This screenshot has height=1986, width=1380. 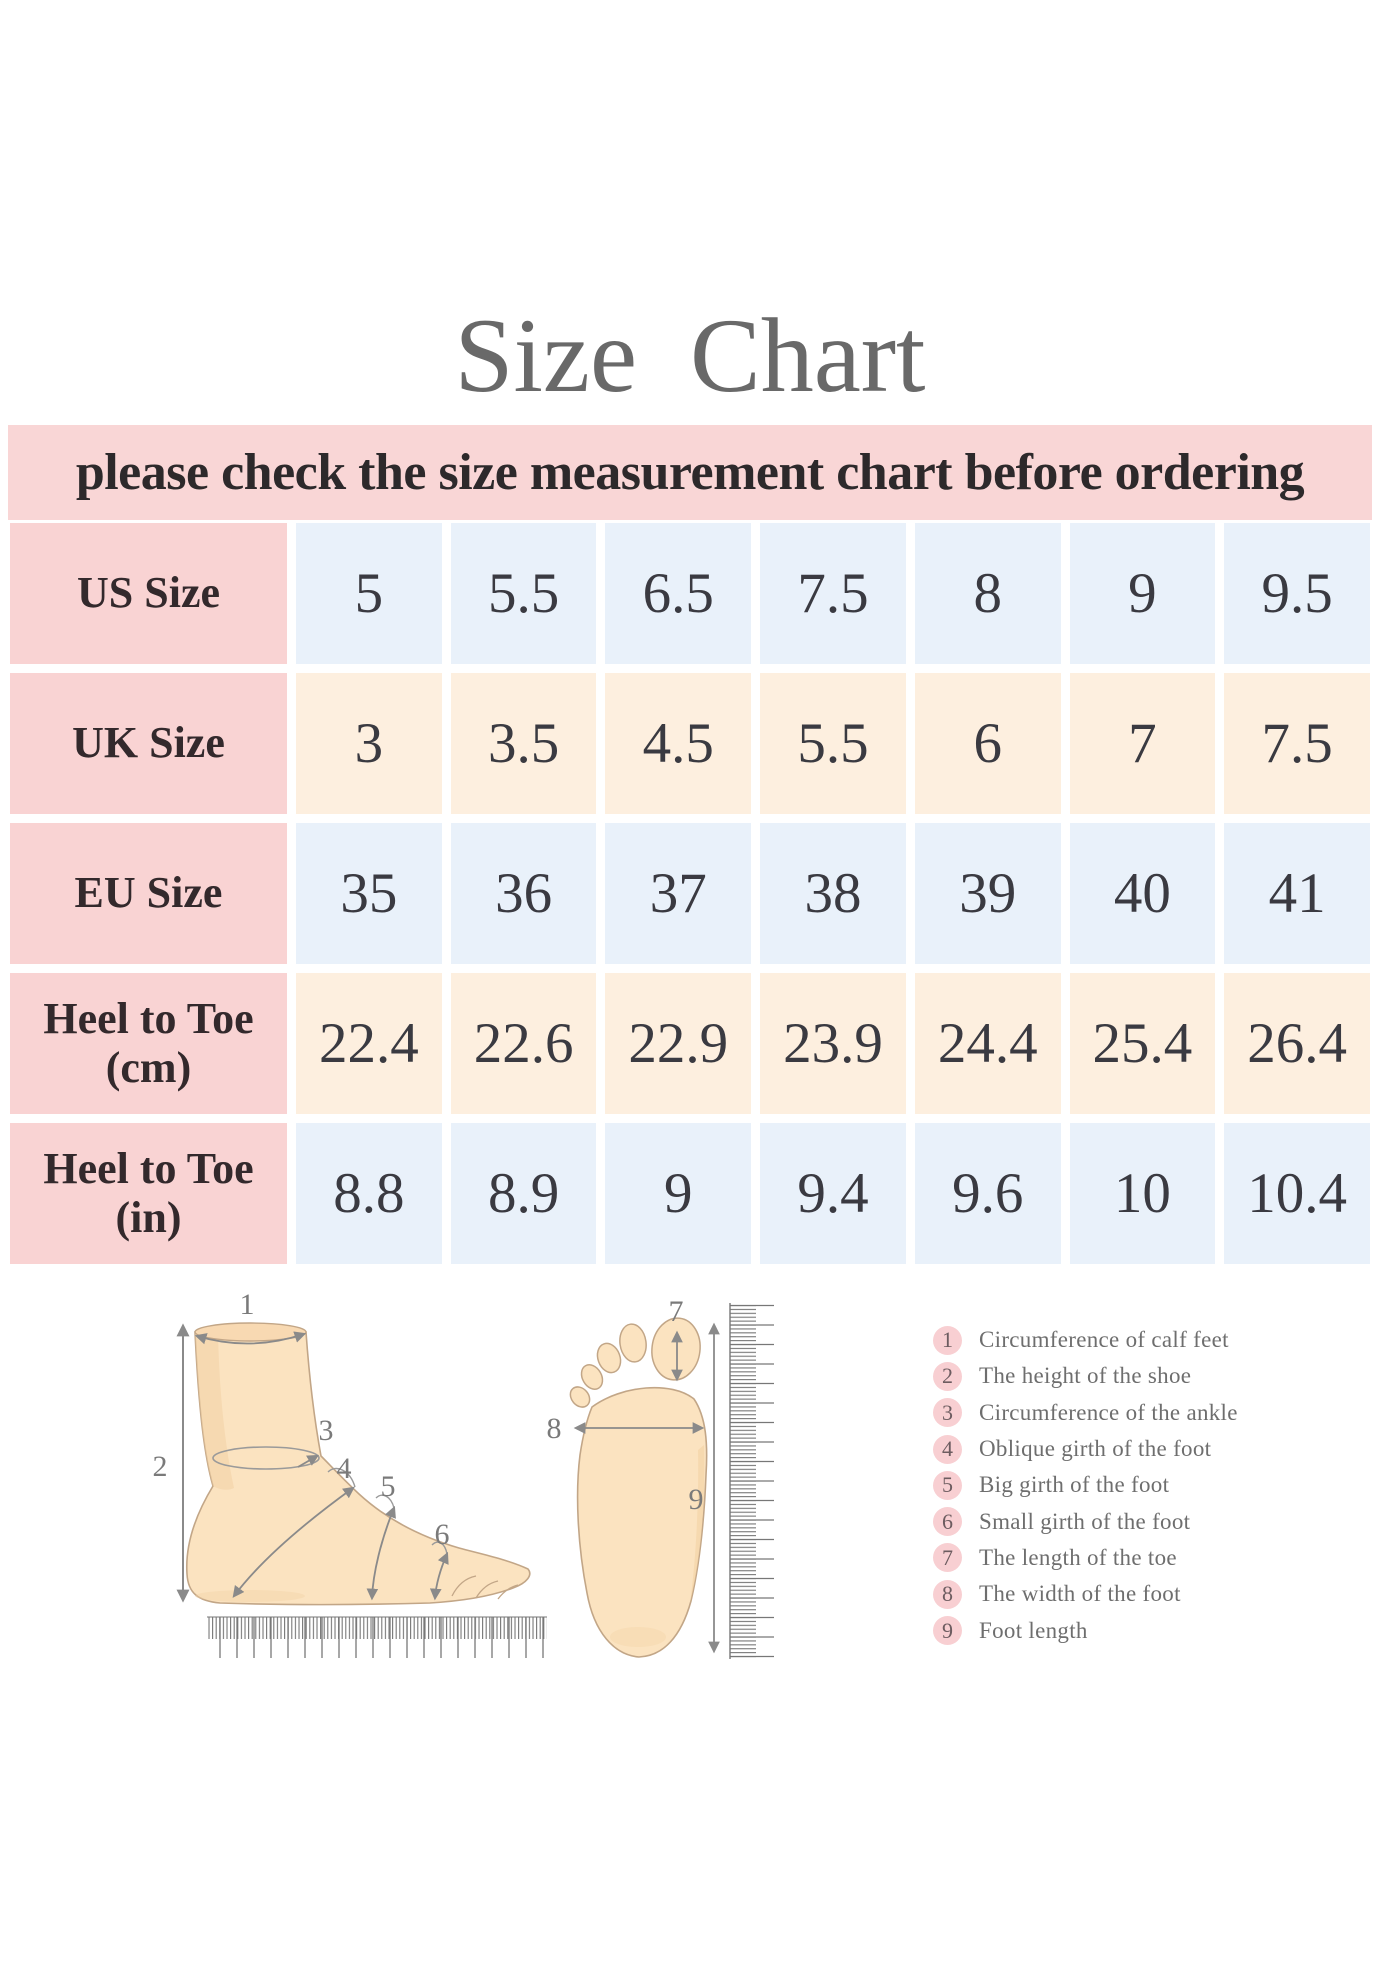 I want to click on sole-shading, so click(x=697, y=1524).